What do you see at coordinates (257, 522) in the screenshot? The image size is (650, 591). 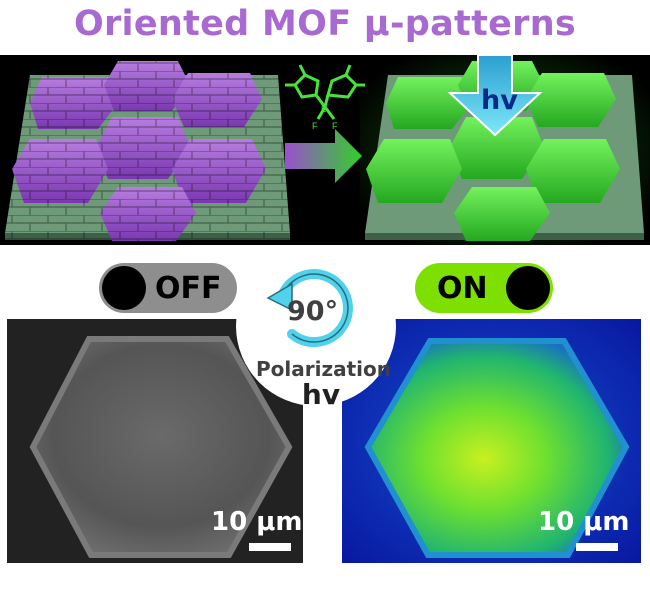 I see `scale-label-off: 10 μm` at bounding box center [257, 522].